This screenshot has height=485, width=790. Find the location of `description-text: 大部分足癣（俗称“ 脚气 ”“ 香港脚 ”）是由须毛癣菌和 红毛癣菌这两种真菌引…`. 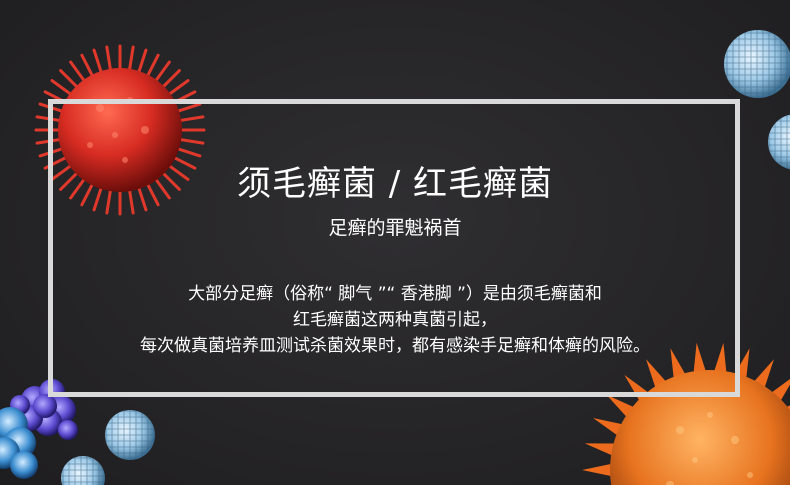

description-text: 大部分足癣（俗称“ 脚气 ”“ 香港脚 ”）是由须毛癣菌和 红毛癣菌这两种真菌引… is located at coordinates (395, 320).